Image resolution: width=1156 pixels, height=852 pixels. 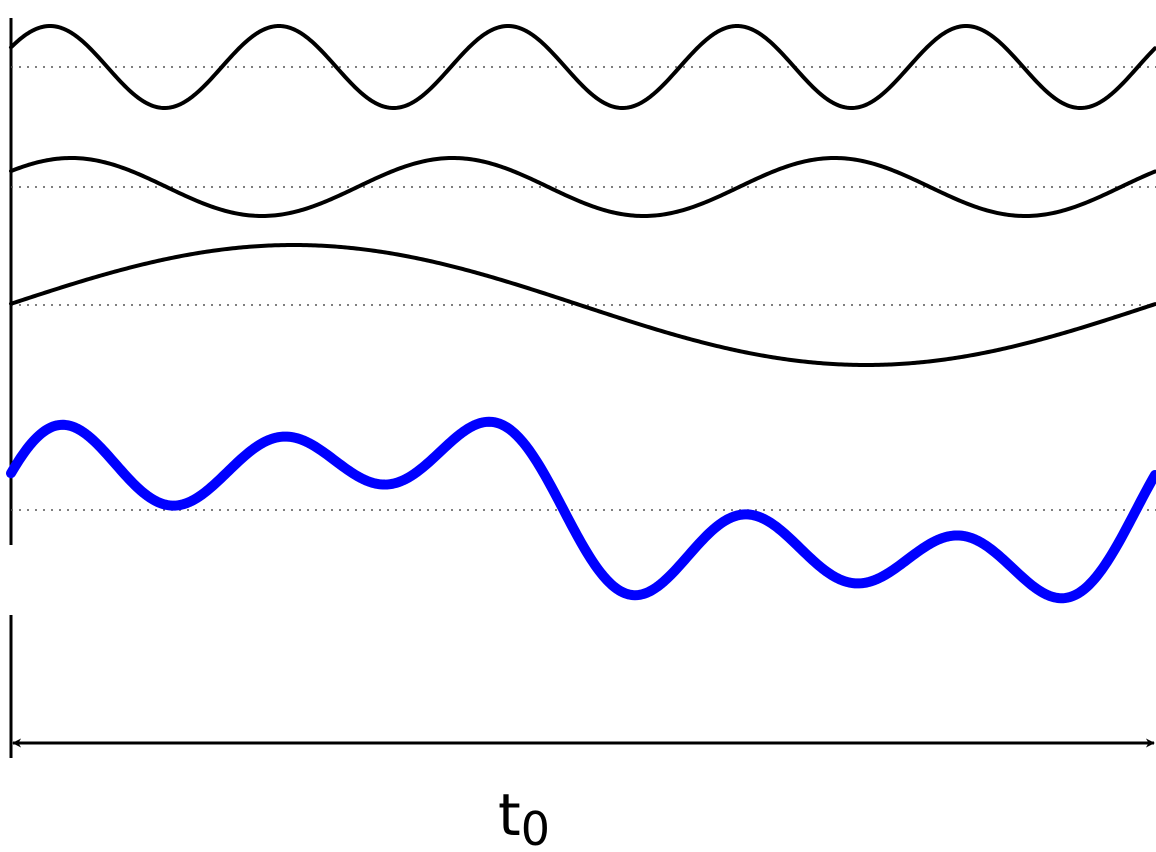 I want to click on period-label-subscript: 0, so click(x=535, y=827).